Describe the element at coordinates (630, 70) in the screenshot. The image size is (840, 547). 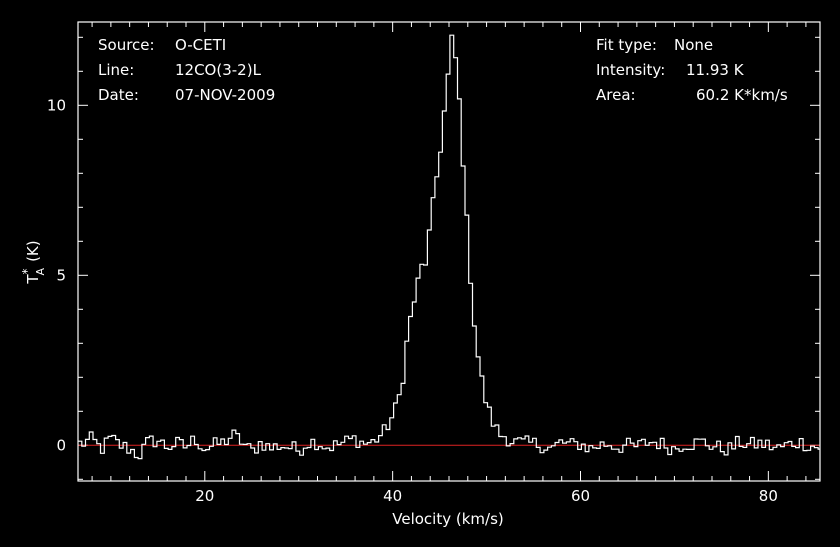
I see `info-intensity-key: Intensity:` at that location.